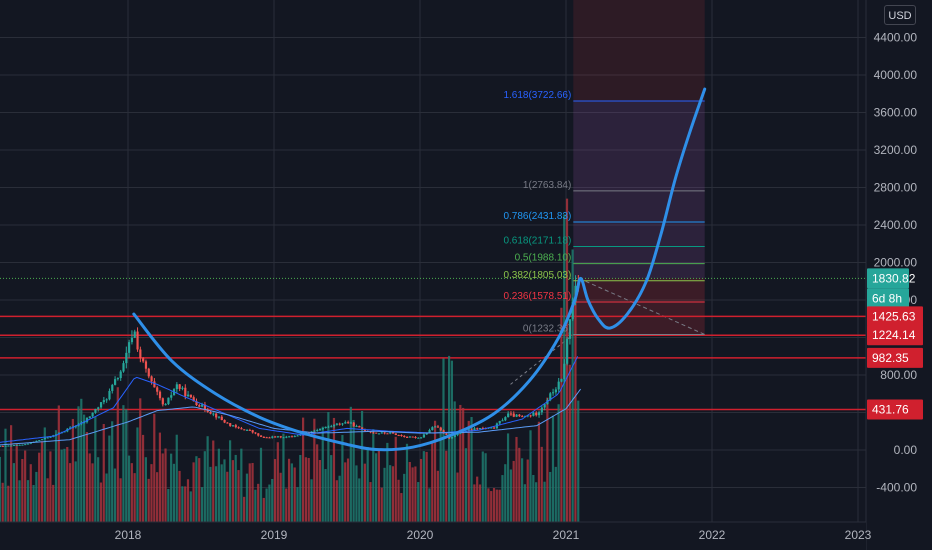  What do you see at coordinates (898, 375) in the screenshot?
I see `price-axis-tick-label: 800.00` at bounding box center [898, 375].